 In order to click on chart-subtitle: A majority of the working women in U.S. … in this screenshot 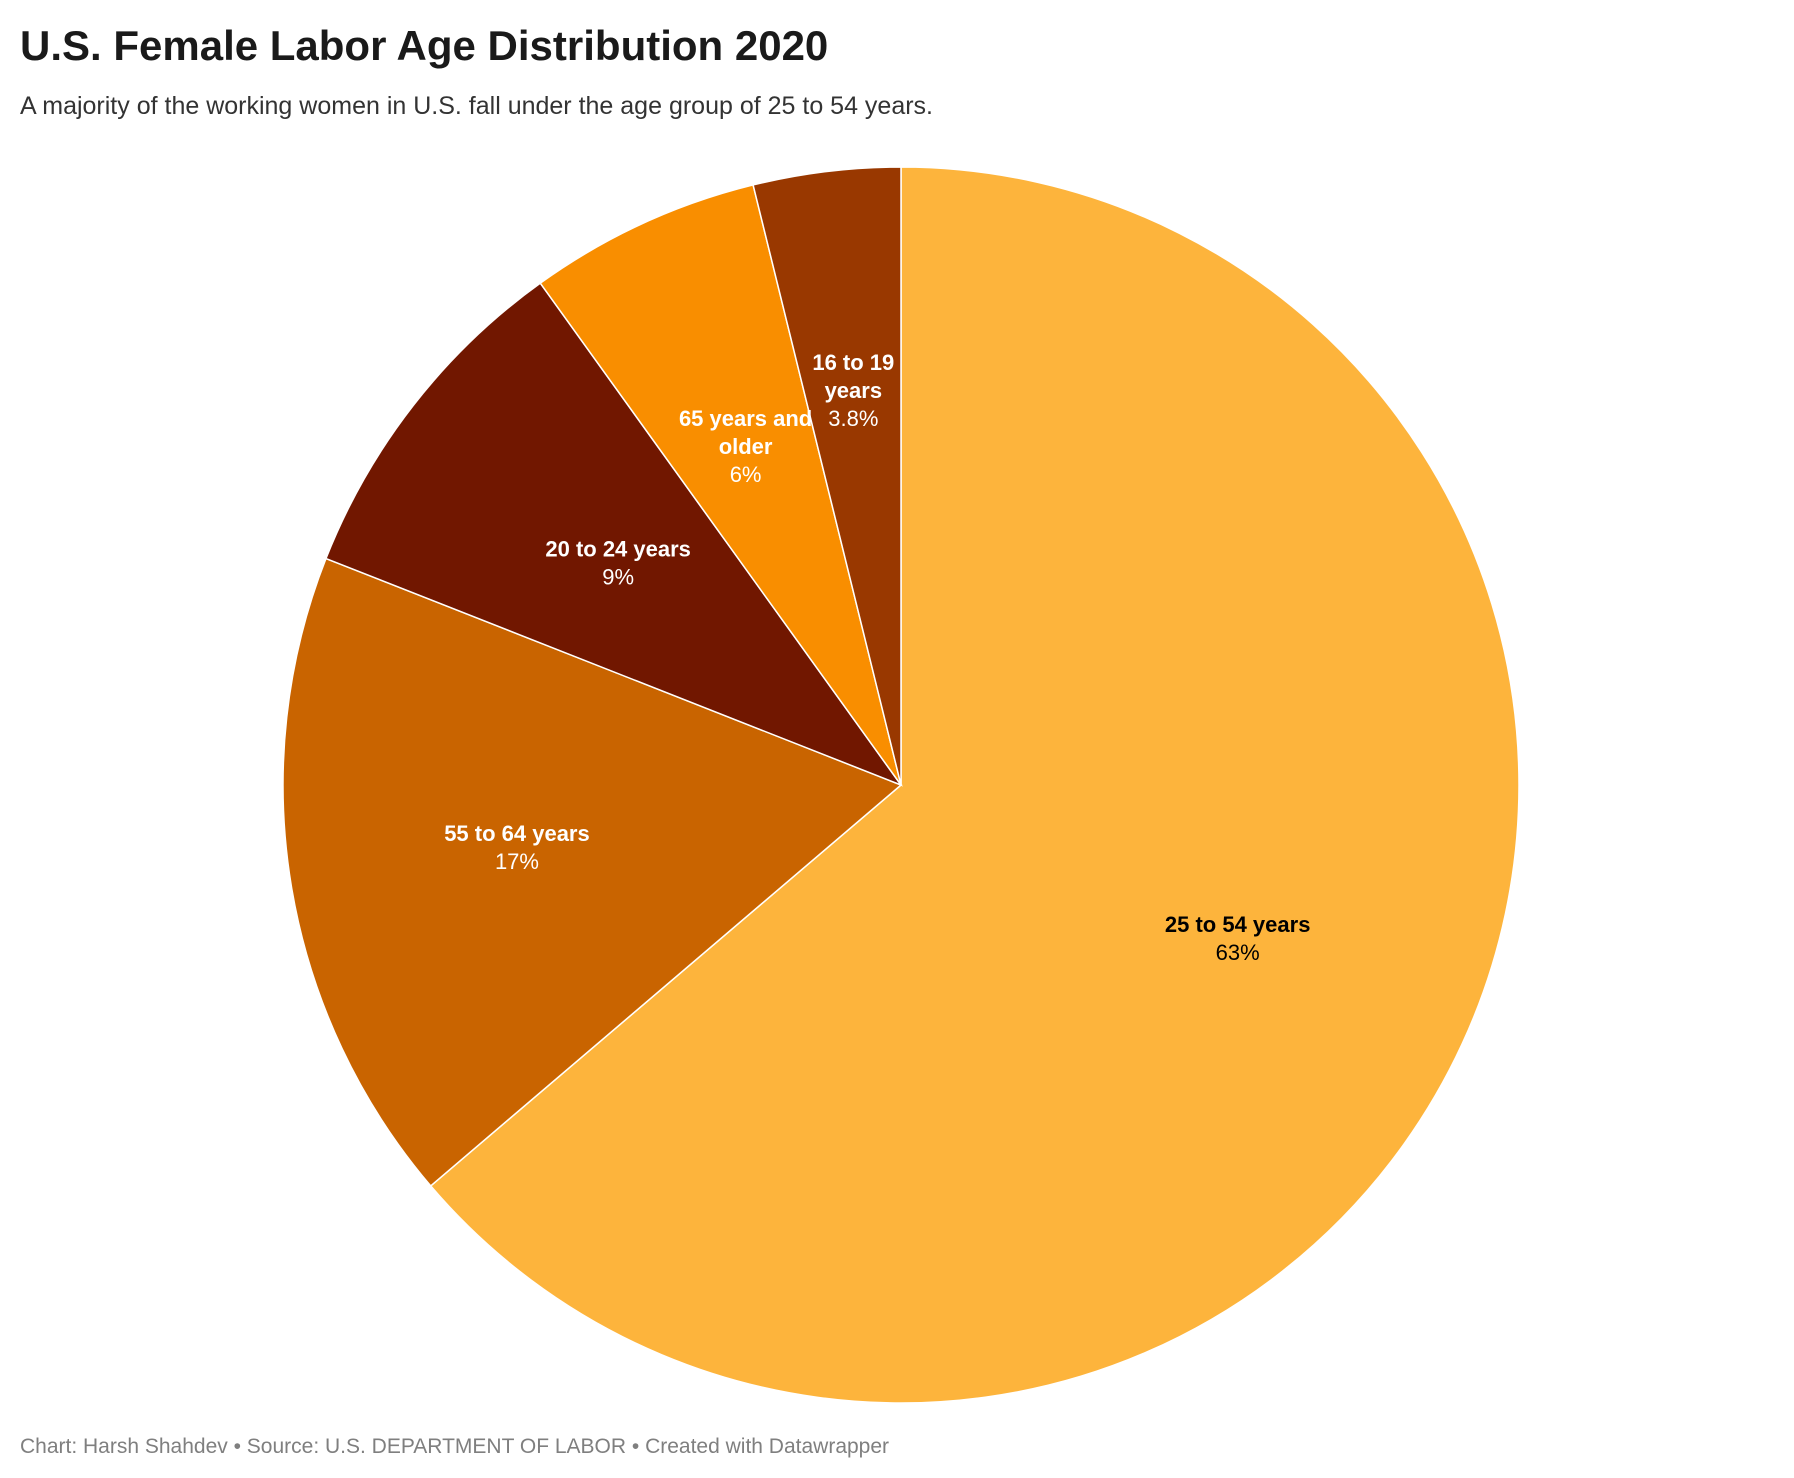, I will do `click(477, 106)`.